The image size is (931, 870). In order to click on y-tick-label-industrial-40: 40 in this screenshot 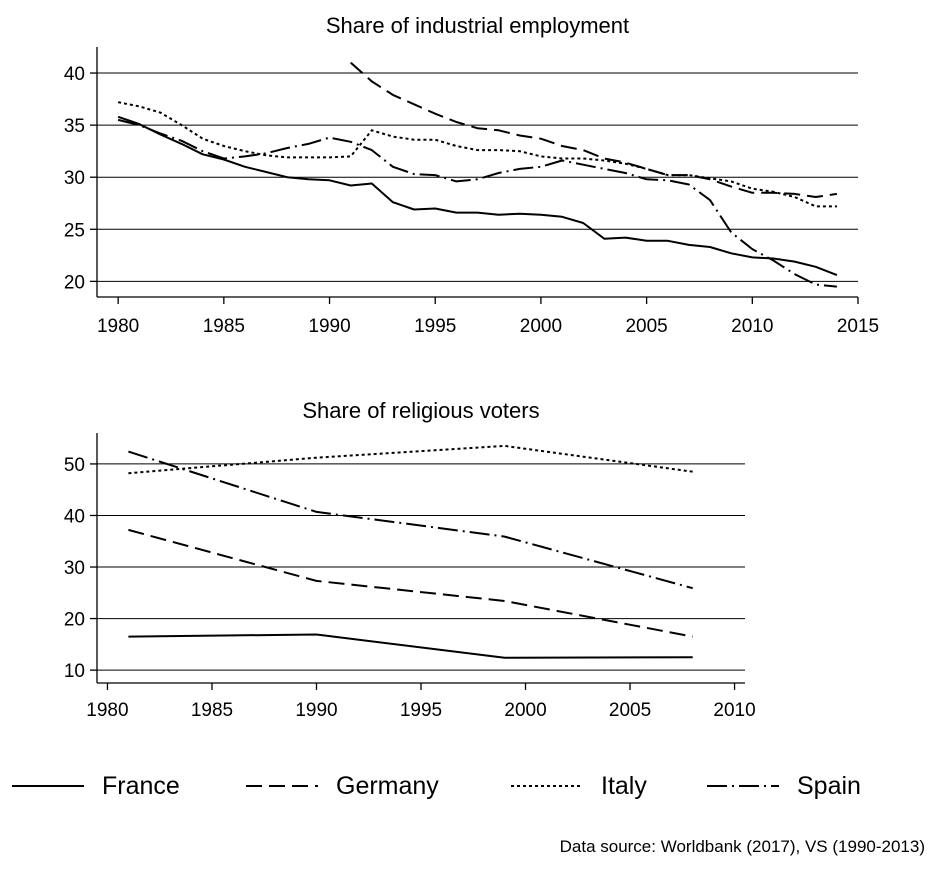, I will do `click(74, 74)`.